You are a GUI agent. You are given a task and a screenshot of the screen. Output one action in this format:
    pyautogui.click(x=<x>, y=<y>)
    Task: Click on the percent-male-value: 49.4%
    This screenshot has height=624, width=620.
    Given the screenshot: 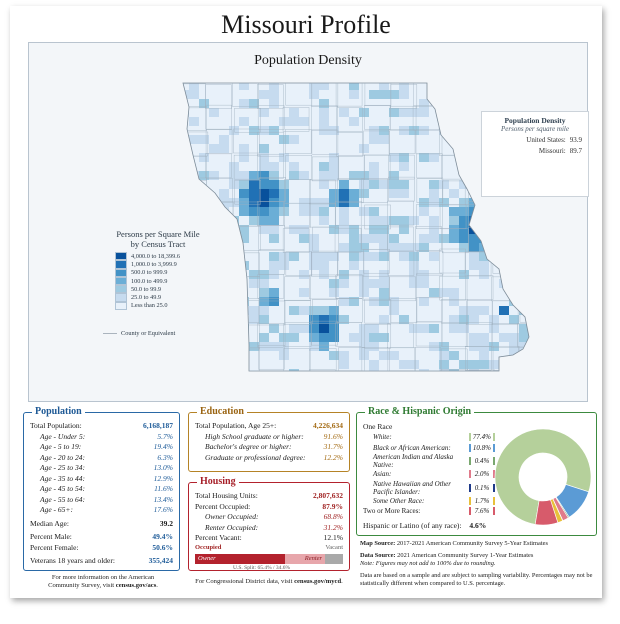 What is the action you would take?
    pyautogui.click(x=162, y=536)
    